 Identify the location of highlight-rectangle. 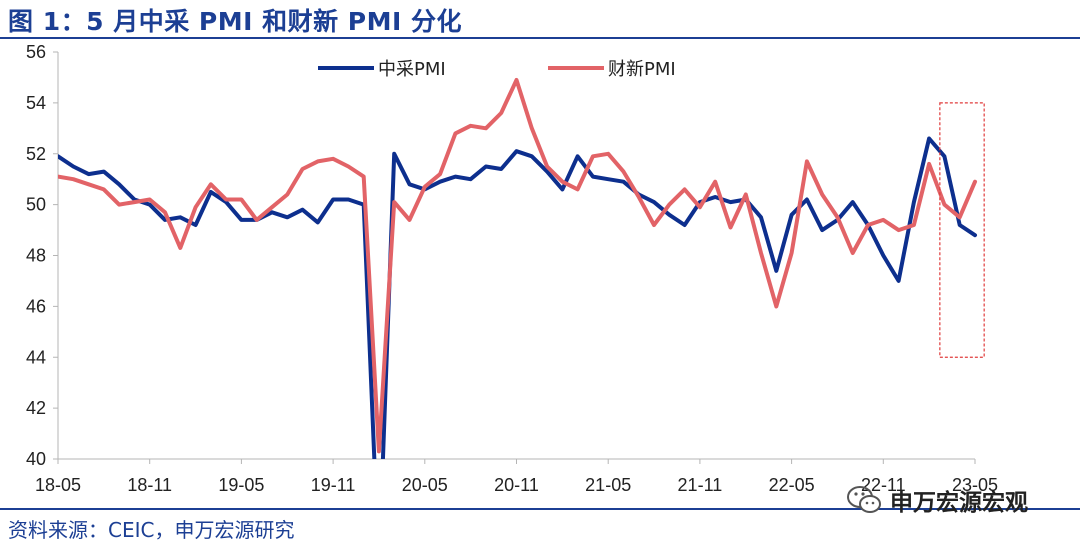
(962, 230).